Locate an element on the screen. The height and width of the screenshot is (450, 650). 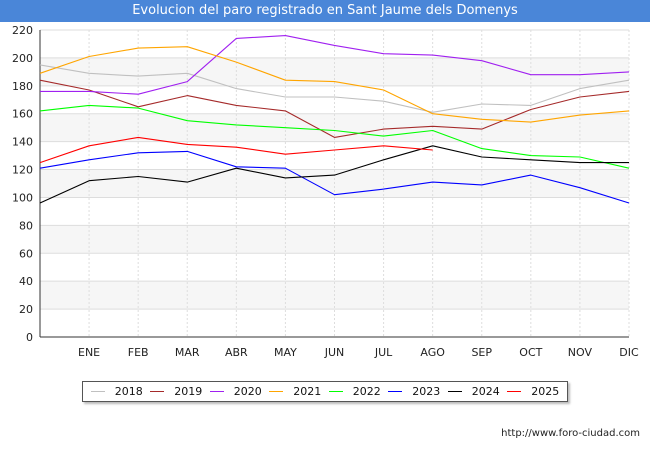
x-tick-label: JUL is located at coordinates (383, 352).